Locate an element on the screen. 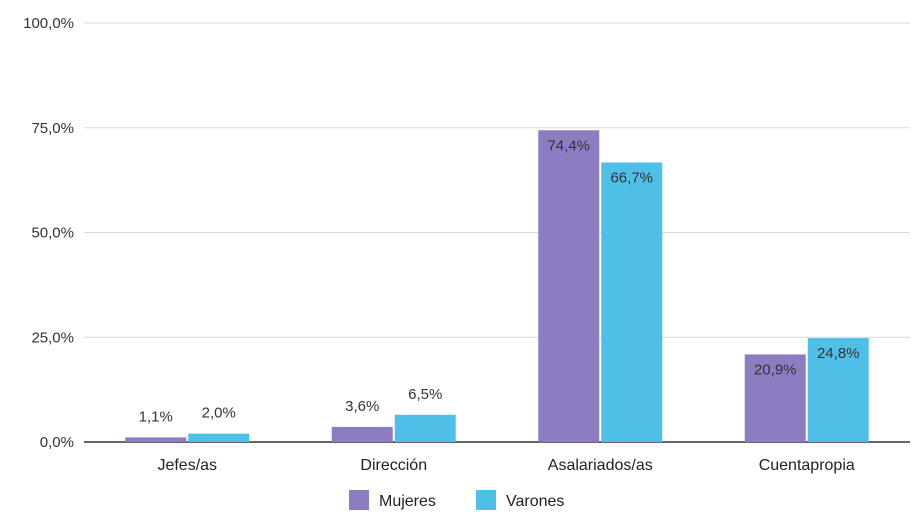 The height and width of the screenshot is (512, 914). y-tick-label: 50,0% is located at coordinates (52, 233).